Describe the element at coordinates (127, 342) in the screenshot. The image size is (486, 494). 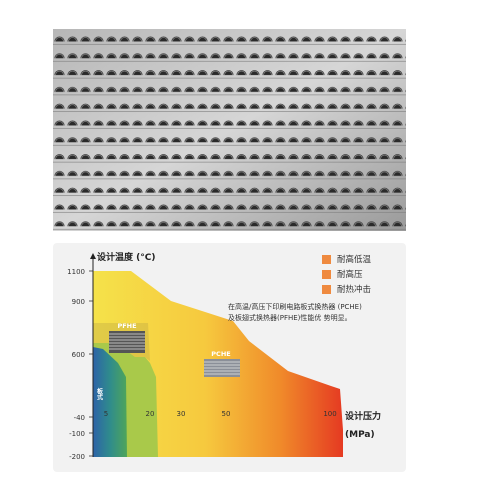
I see `pfhe-block-icon` at that location.